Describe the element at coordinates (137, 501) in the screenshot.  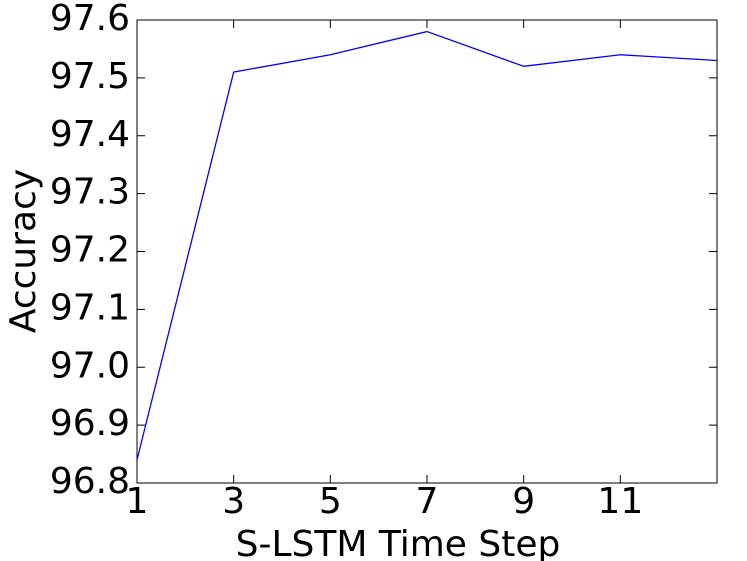
I see `x-tick-label: 1` at that location.